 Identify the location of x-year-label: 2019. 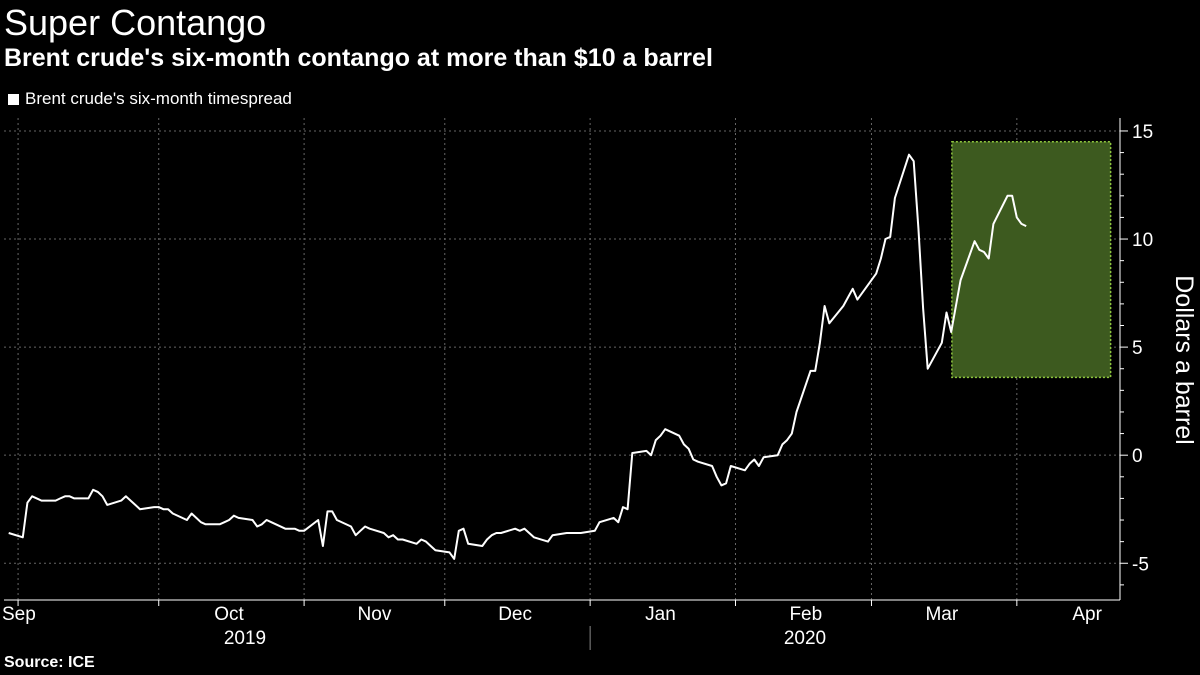
(245, 638).